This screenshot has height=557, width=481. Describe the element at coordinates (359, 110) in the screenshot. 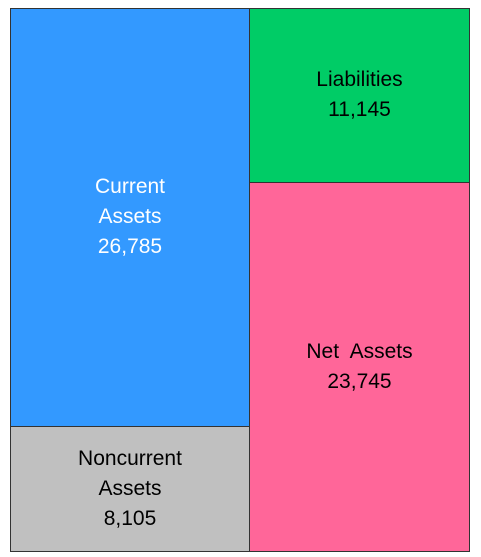

I see `value-label: 11,145` at that location.